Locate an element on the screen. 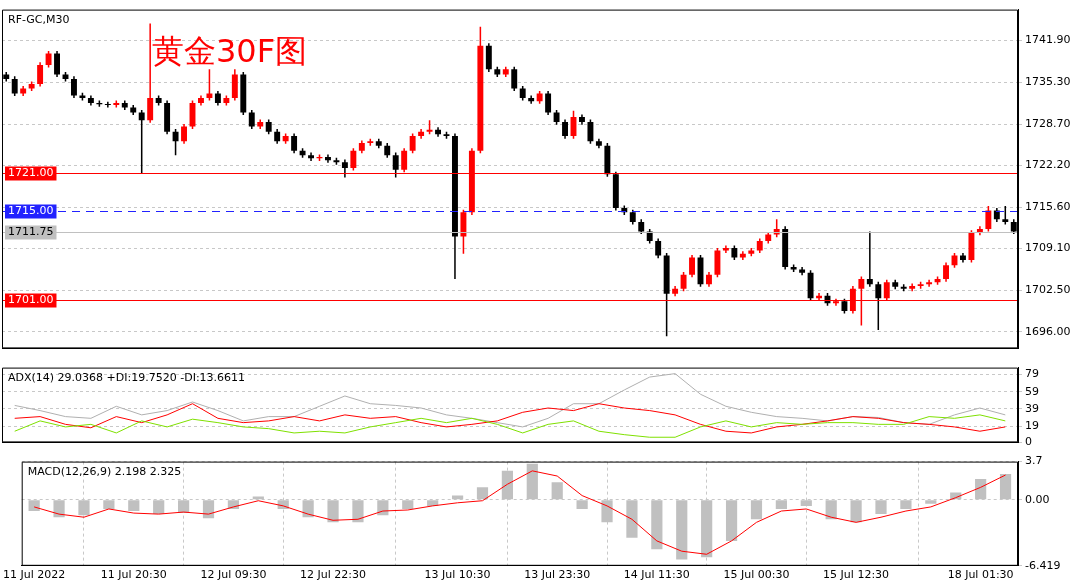  chart-title: MACD(12,26,9) 2.198 2.325 is located at coordinates (104, 471).